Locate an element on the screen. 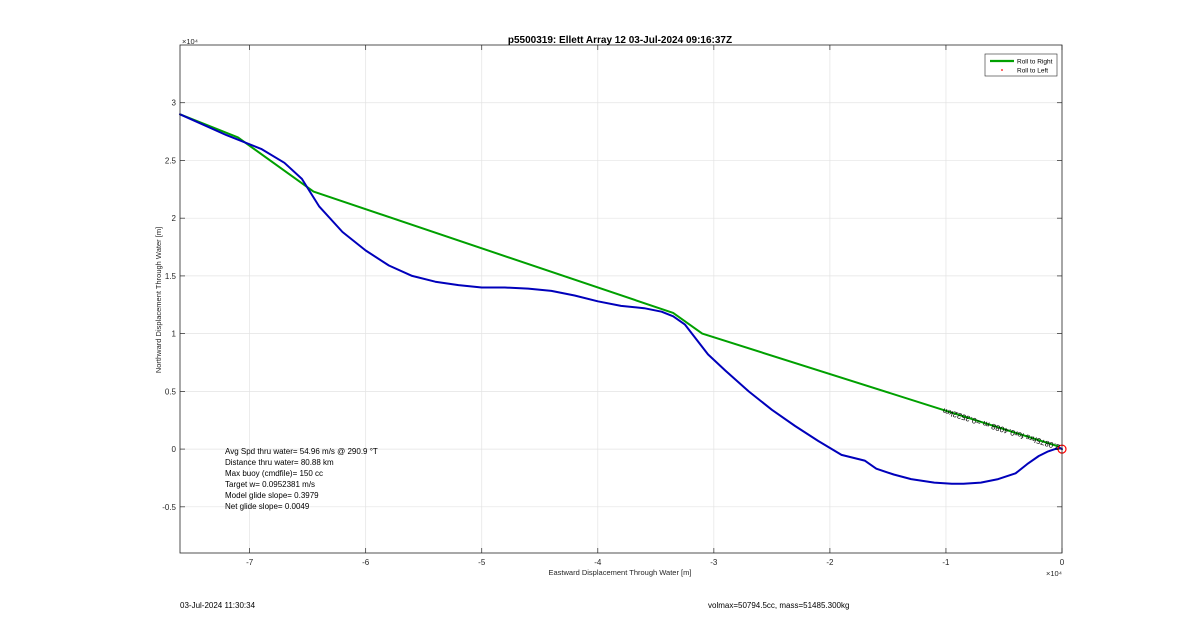  x-tick-label: -7 is located at coordinates (250, 562).